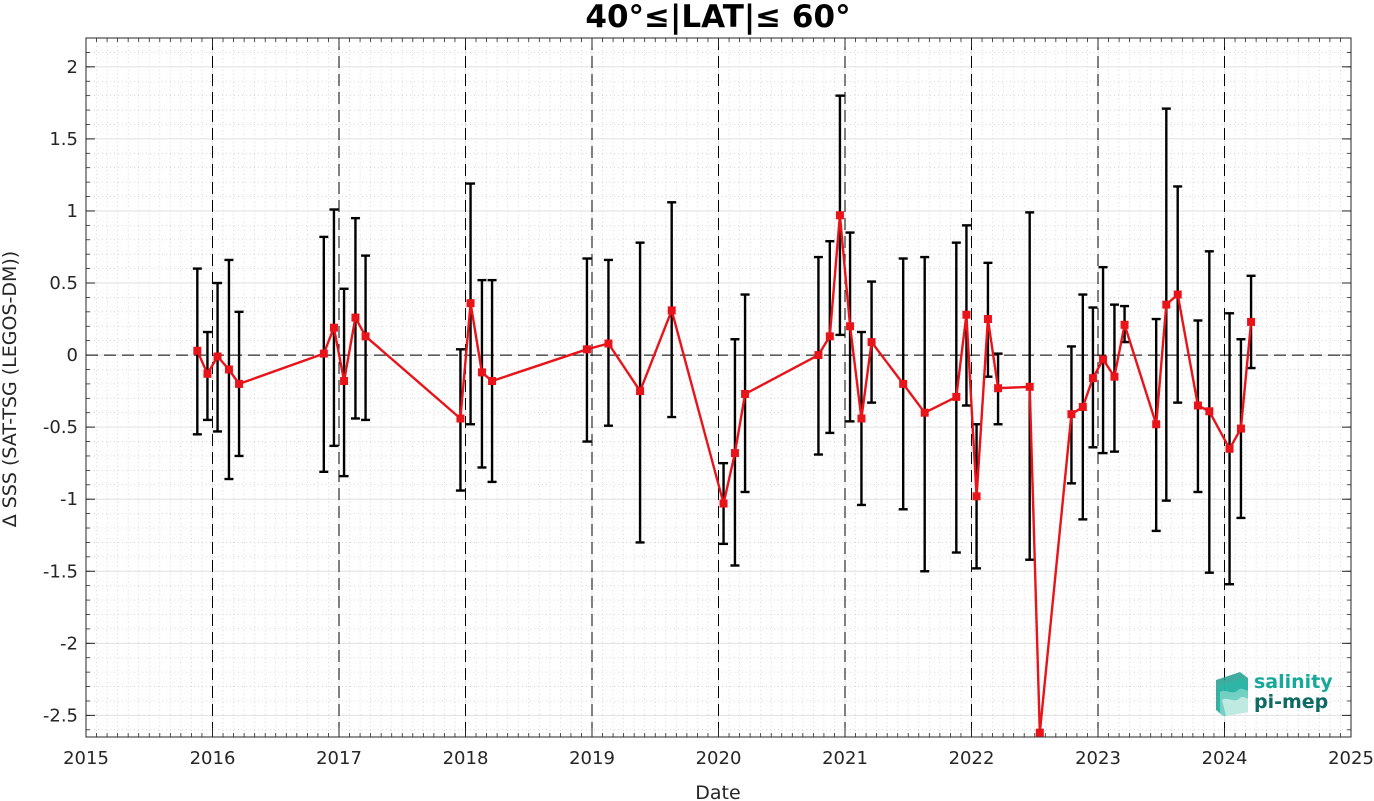 The width and height of the screenshot is (1374, 801). What do you see at coordinates (72, 211) in the screenshot?
I see `y-tick-label: 1` at bounding box center [72, 211].